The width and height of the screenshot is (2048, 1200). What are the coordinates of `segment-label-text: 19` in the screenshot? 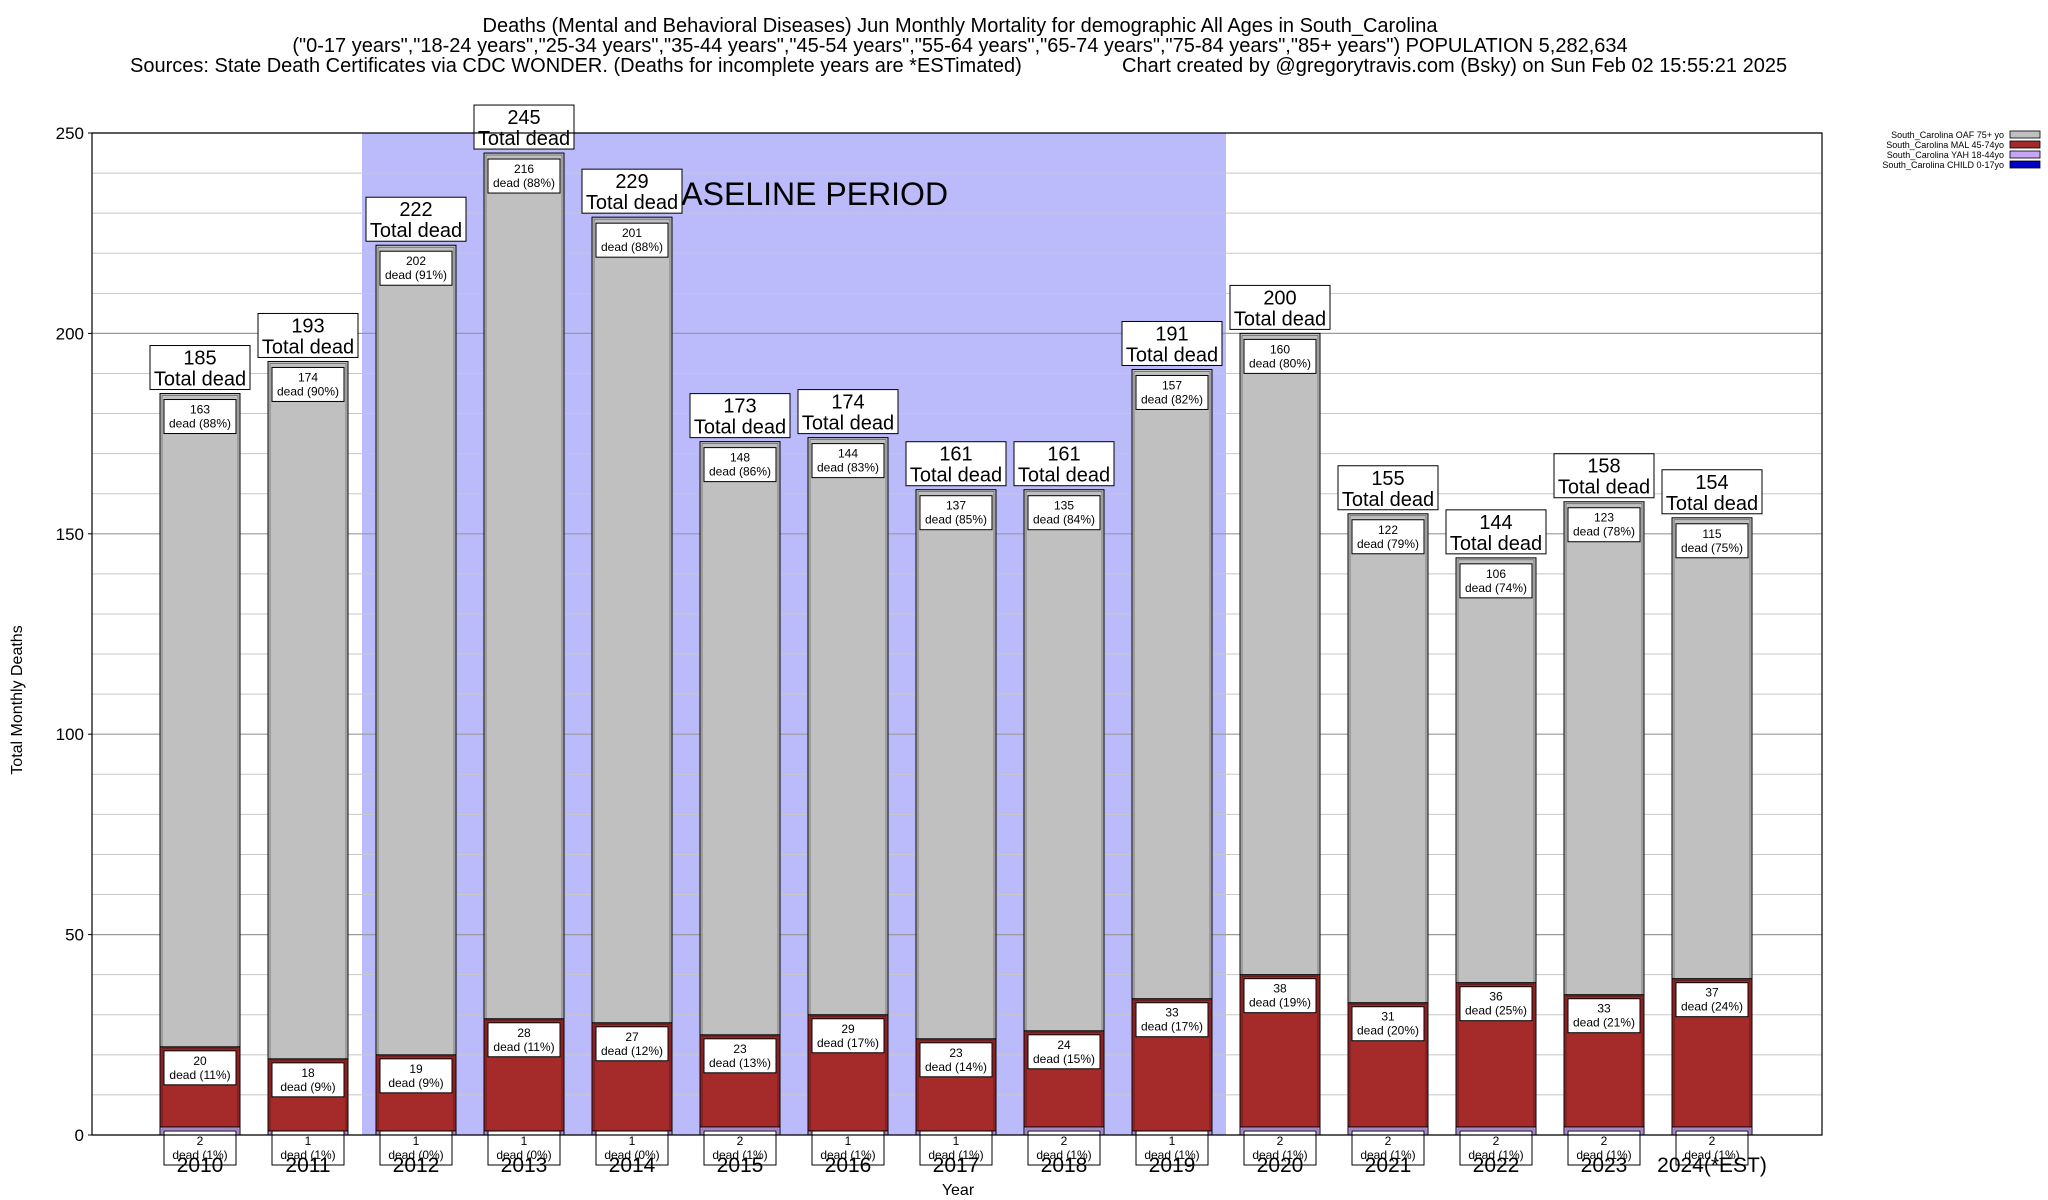 It's located at (416, 1069).